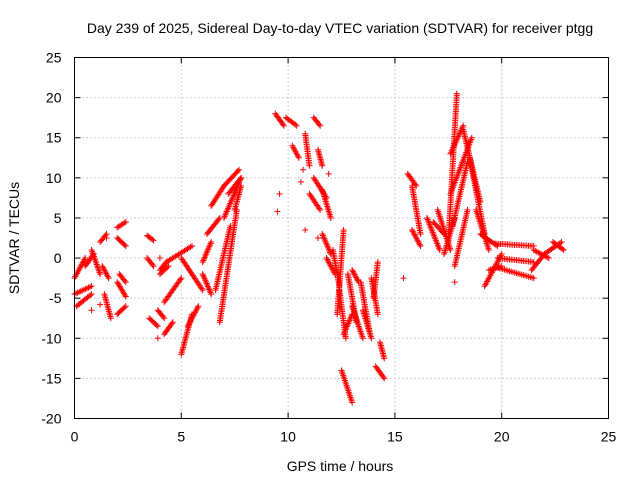  I want to click on y-tick-label: -5, so click(55, 298).